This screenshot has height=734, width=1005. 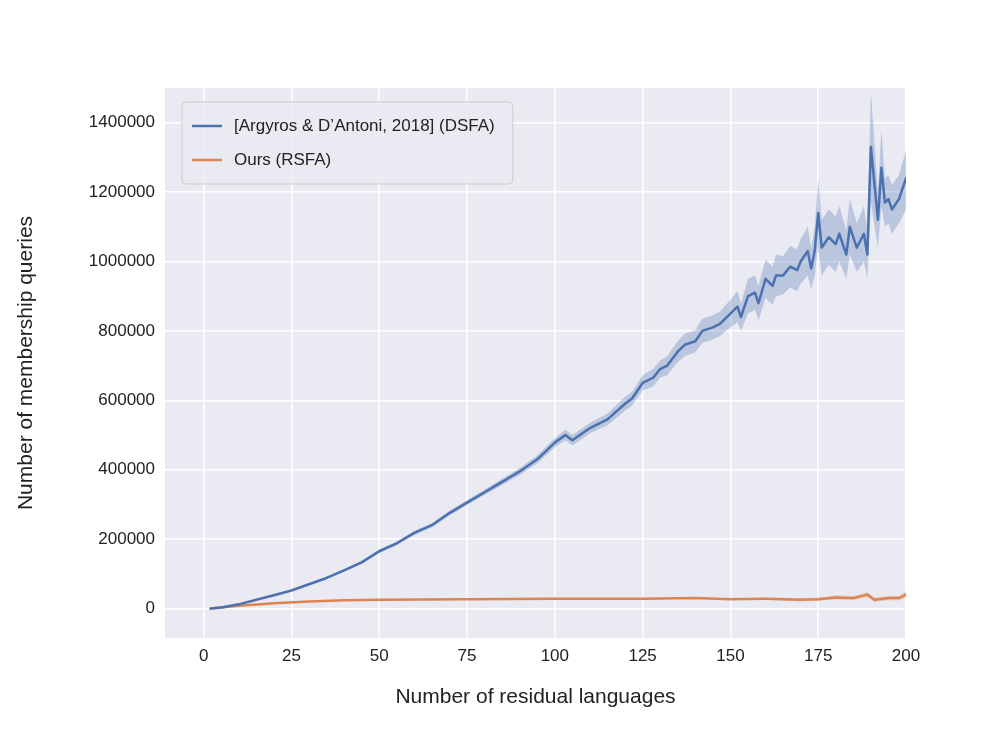 What do you see at coordinates (906, 655) in the screenshot?
I see `x-tick-label: 200` at bounding box center [906, 655].